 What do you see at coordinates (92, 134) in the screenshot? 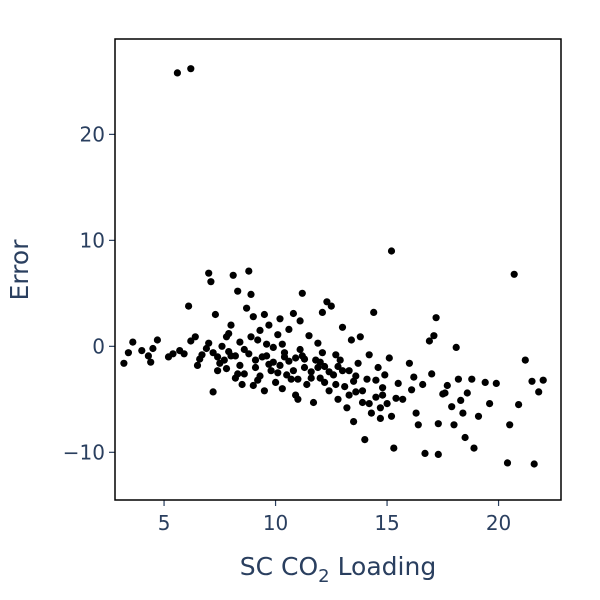
I see `y-tick-label: 20` at bounding box center [92, 134].